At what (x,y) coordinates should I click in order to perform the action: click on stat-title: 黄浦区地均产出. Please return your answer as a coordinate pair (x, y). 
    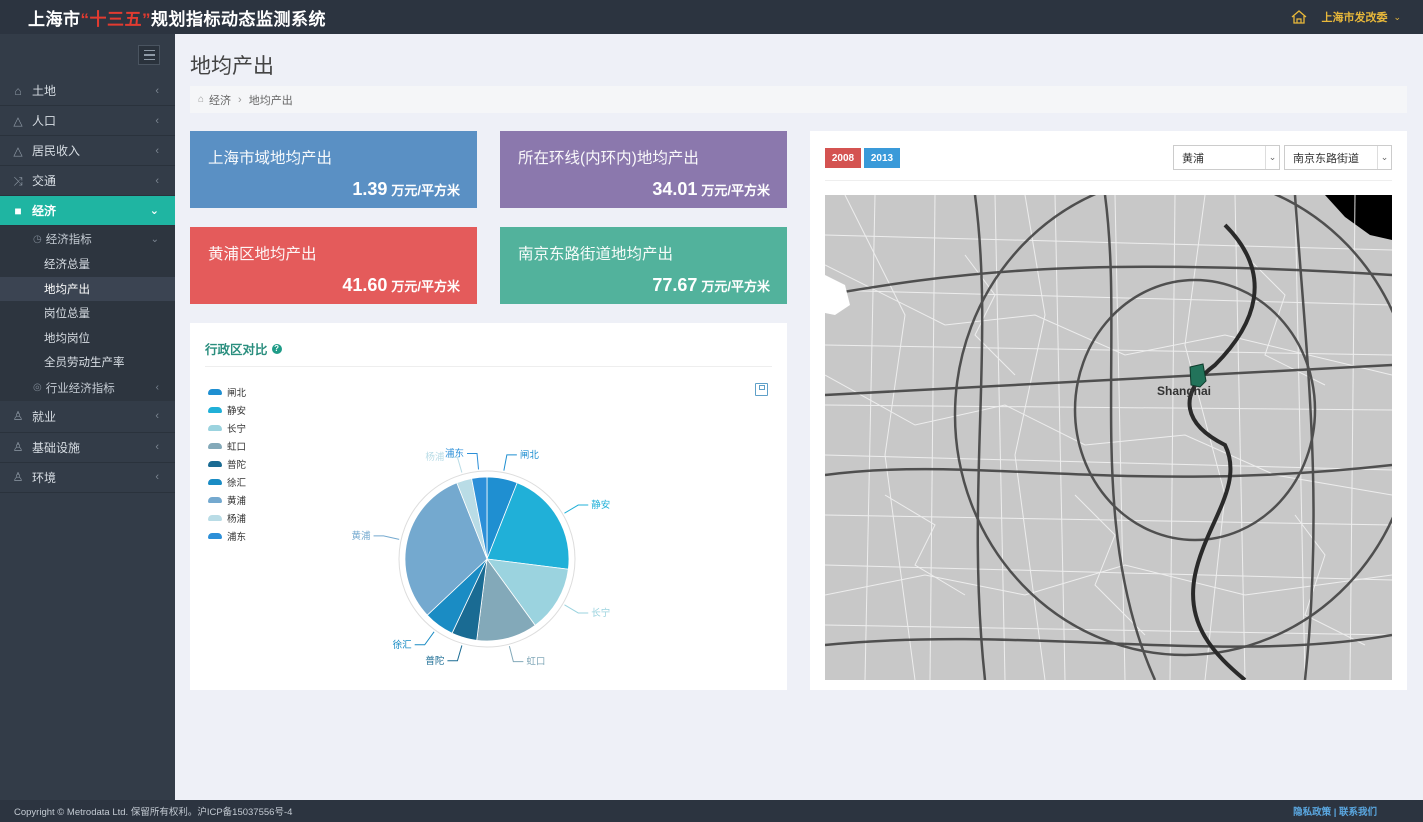
    Looking at the image, I should click on (262, 254).